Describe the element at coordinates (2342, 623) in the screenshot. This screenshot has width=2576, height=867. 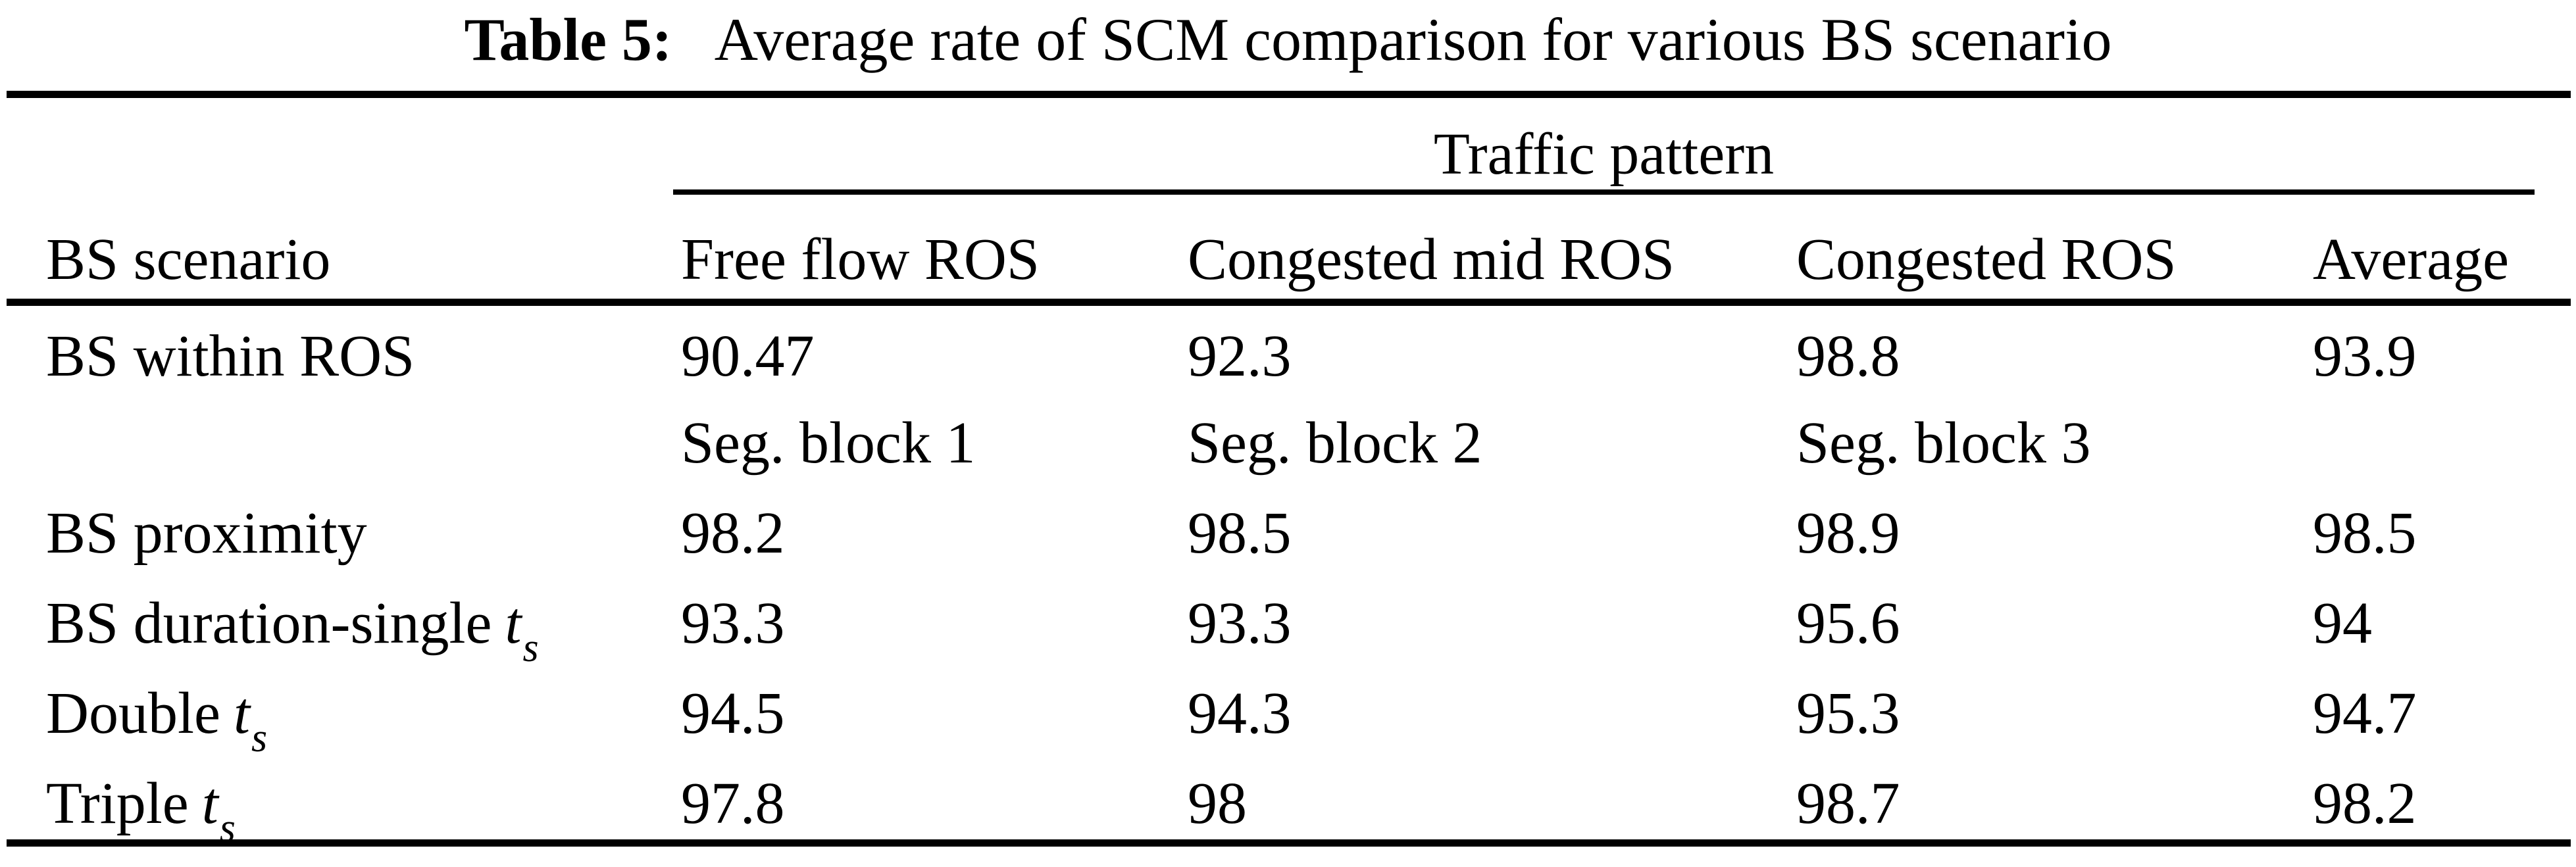
I see `value-cell: 94` at that location.